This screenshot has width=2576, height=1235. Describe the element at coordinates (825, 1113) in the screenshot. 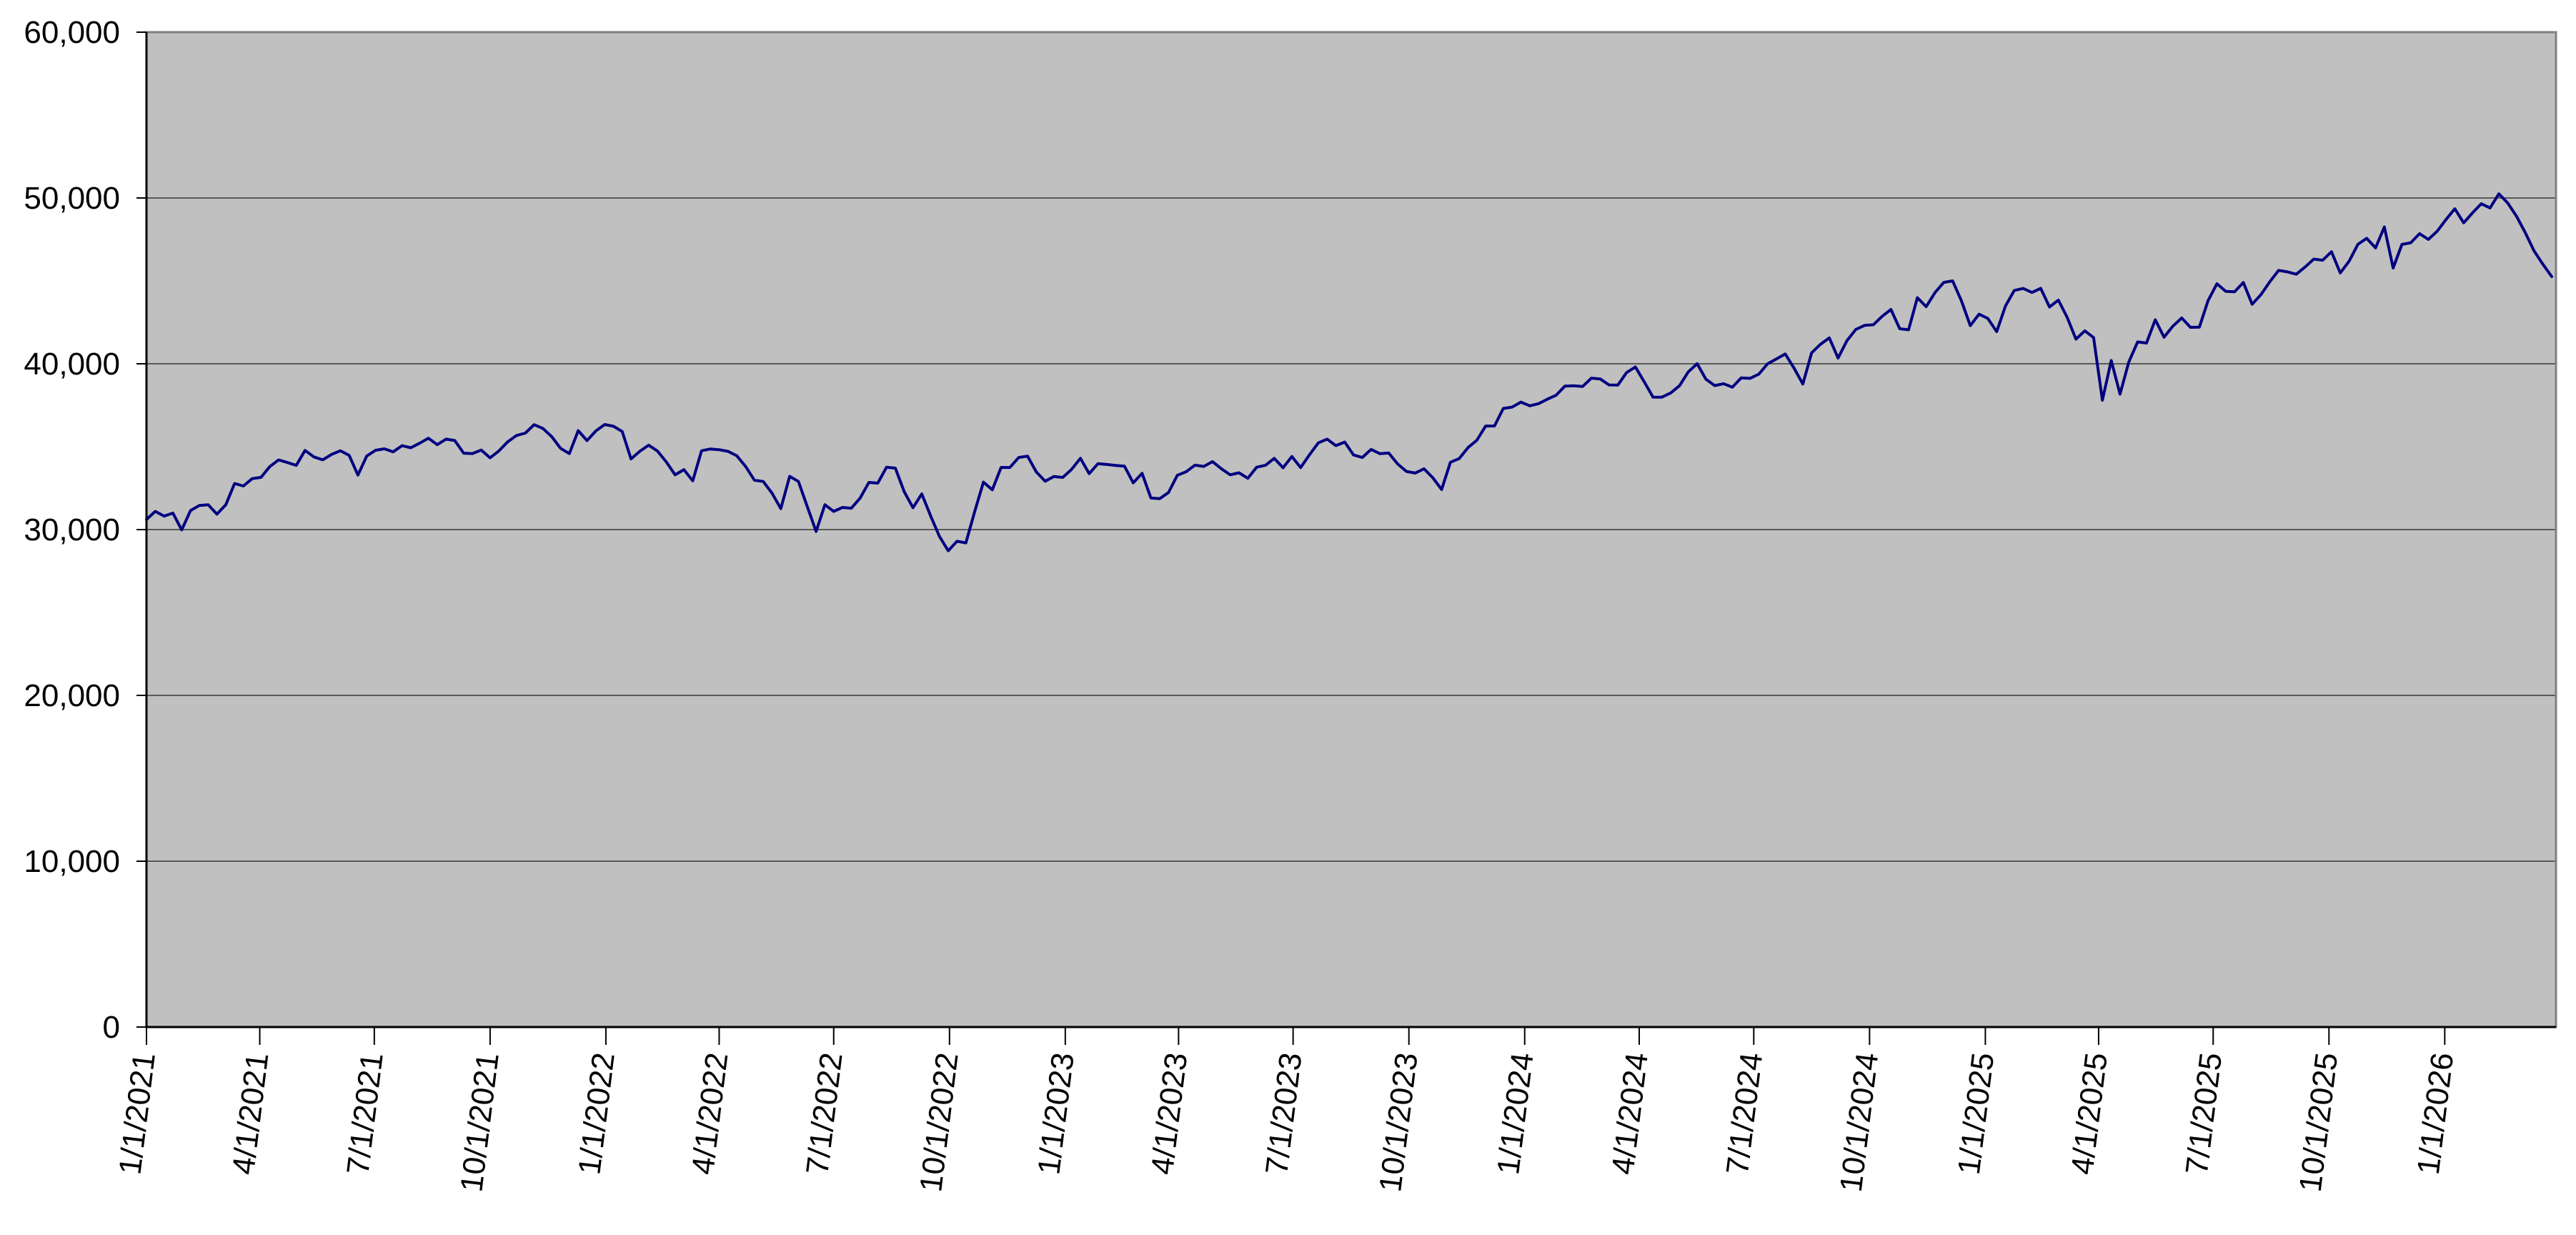

I see `x-axis-label: 7/1/2022` at that location.